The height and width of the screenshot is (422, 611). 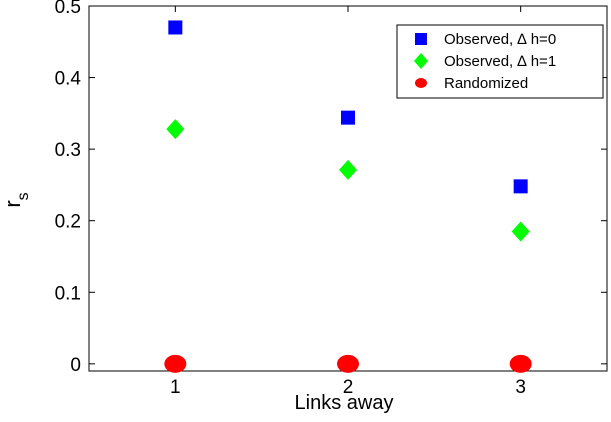 I want to click on x-axis-label: Links away, so click(x=344, y=403).